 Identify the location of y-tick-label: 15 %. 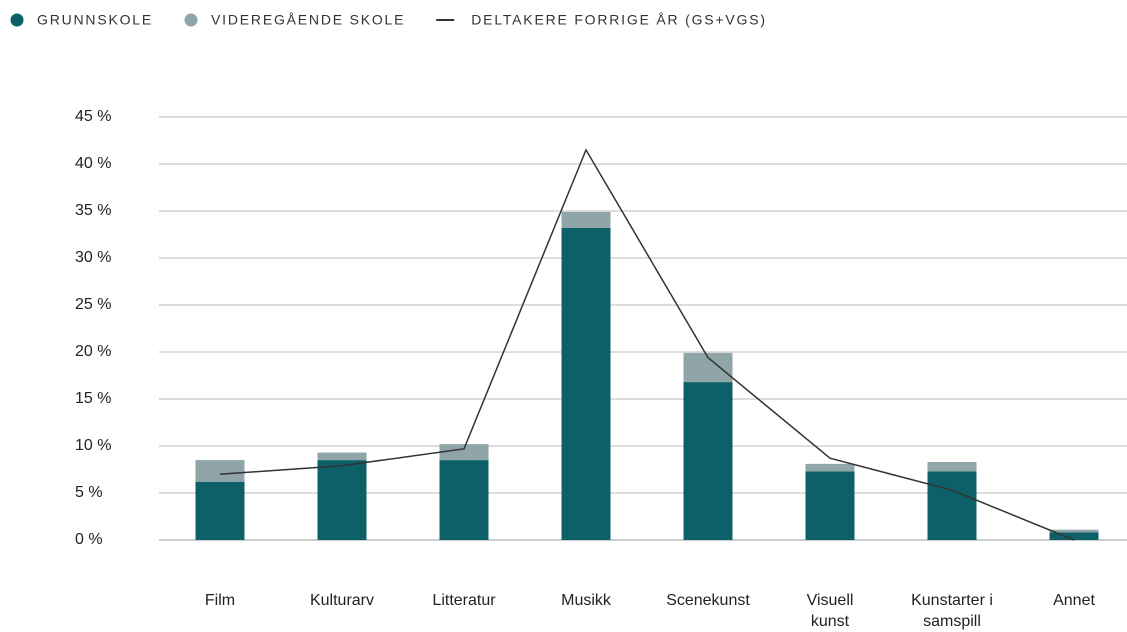
(93, 398).